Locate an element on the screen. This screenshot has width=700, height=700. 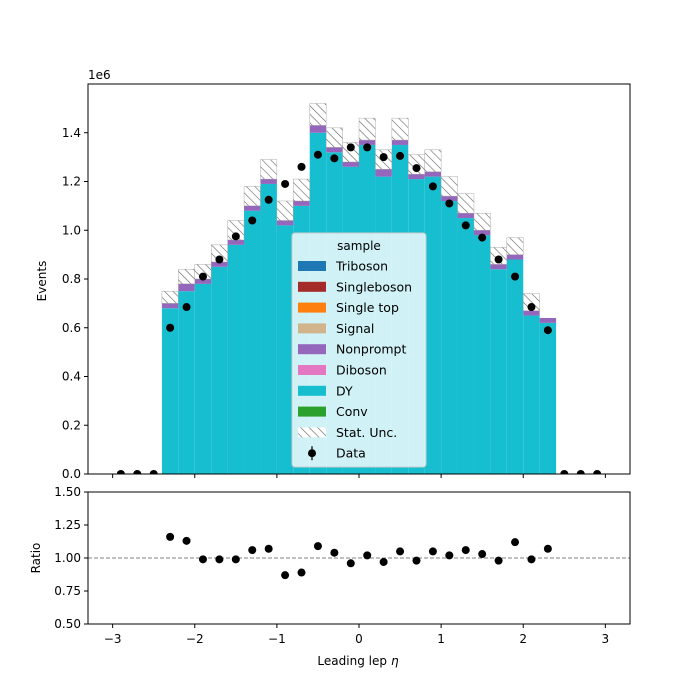
x-axis-label-symbol: η is located at coordinates (395, 661).